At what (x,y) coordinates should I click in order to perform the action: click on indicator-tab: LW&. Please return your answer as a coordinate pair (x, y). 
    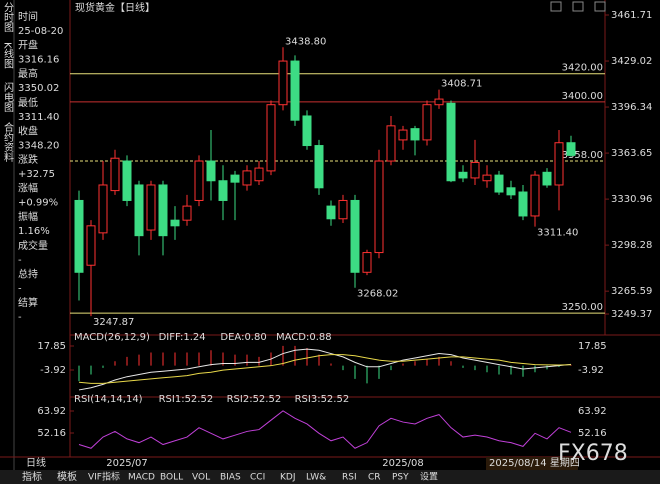
    Looking at the image, I should click on (316, 478).